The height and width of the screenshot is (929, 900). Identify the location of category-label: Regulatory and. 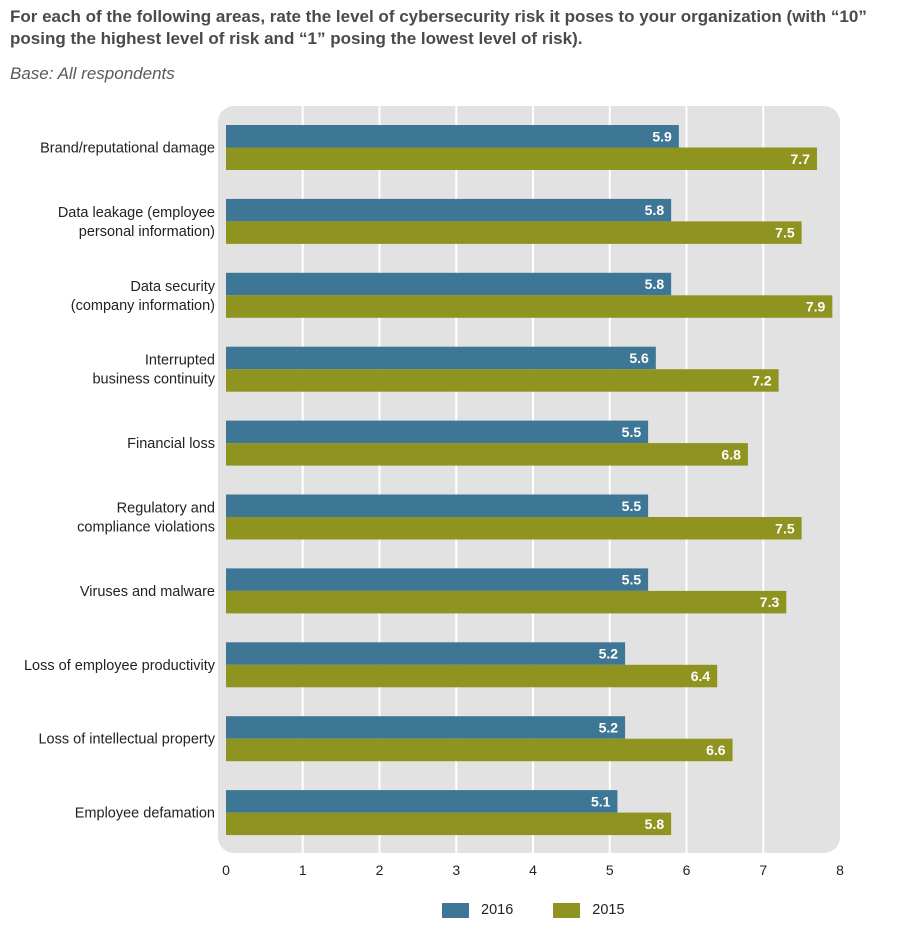
(166, 509).